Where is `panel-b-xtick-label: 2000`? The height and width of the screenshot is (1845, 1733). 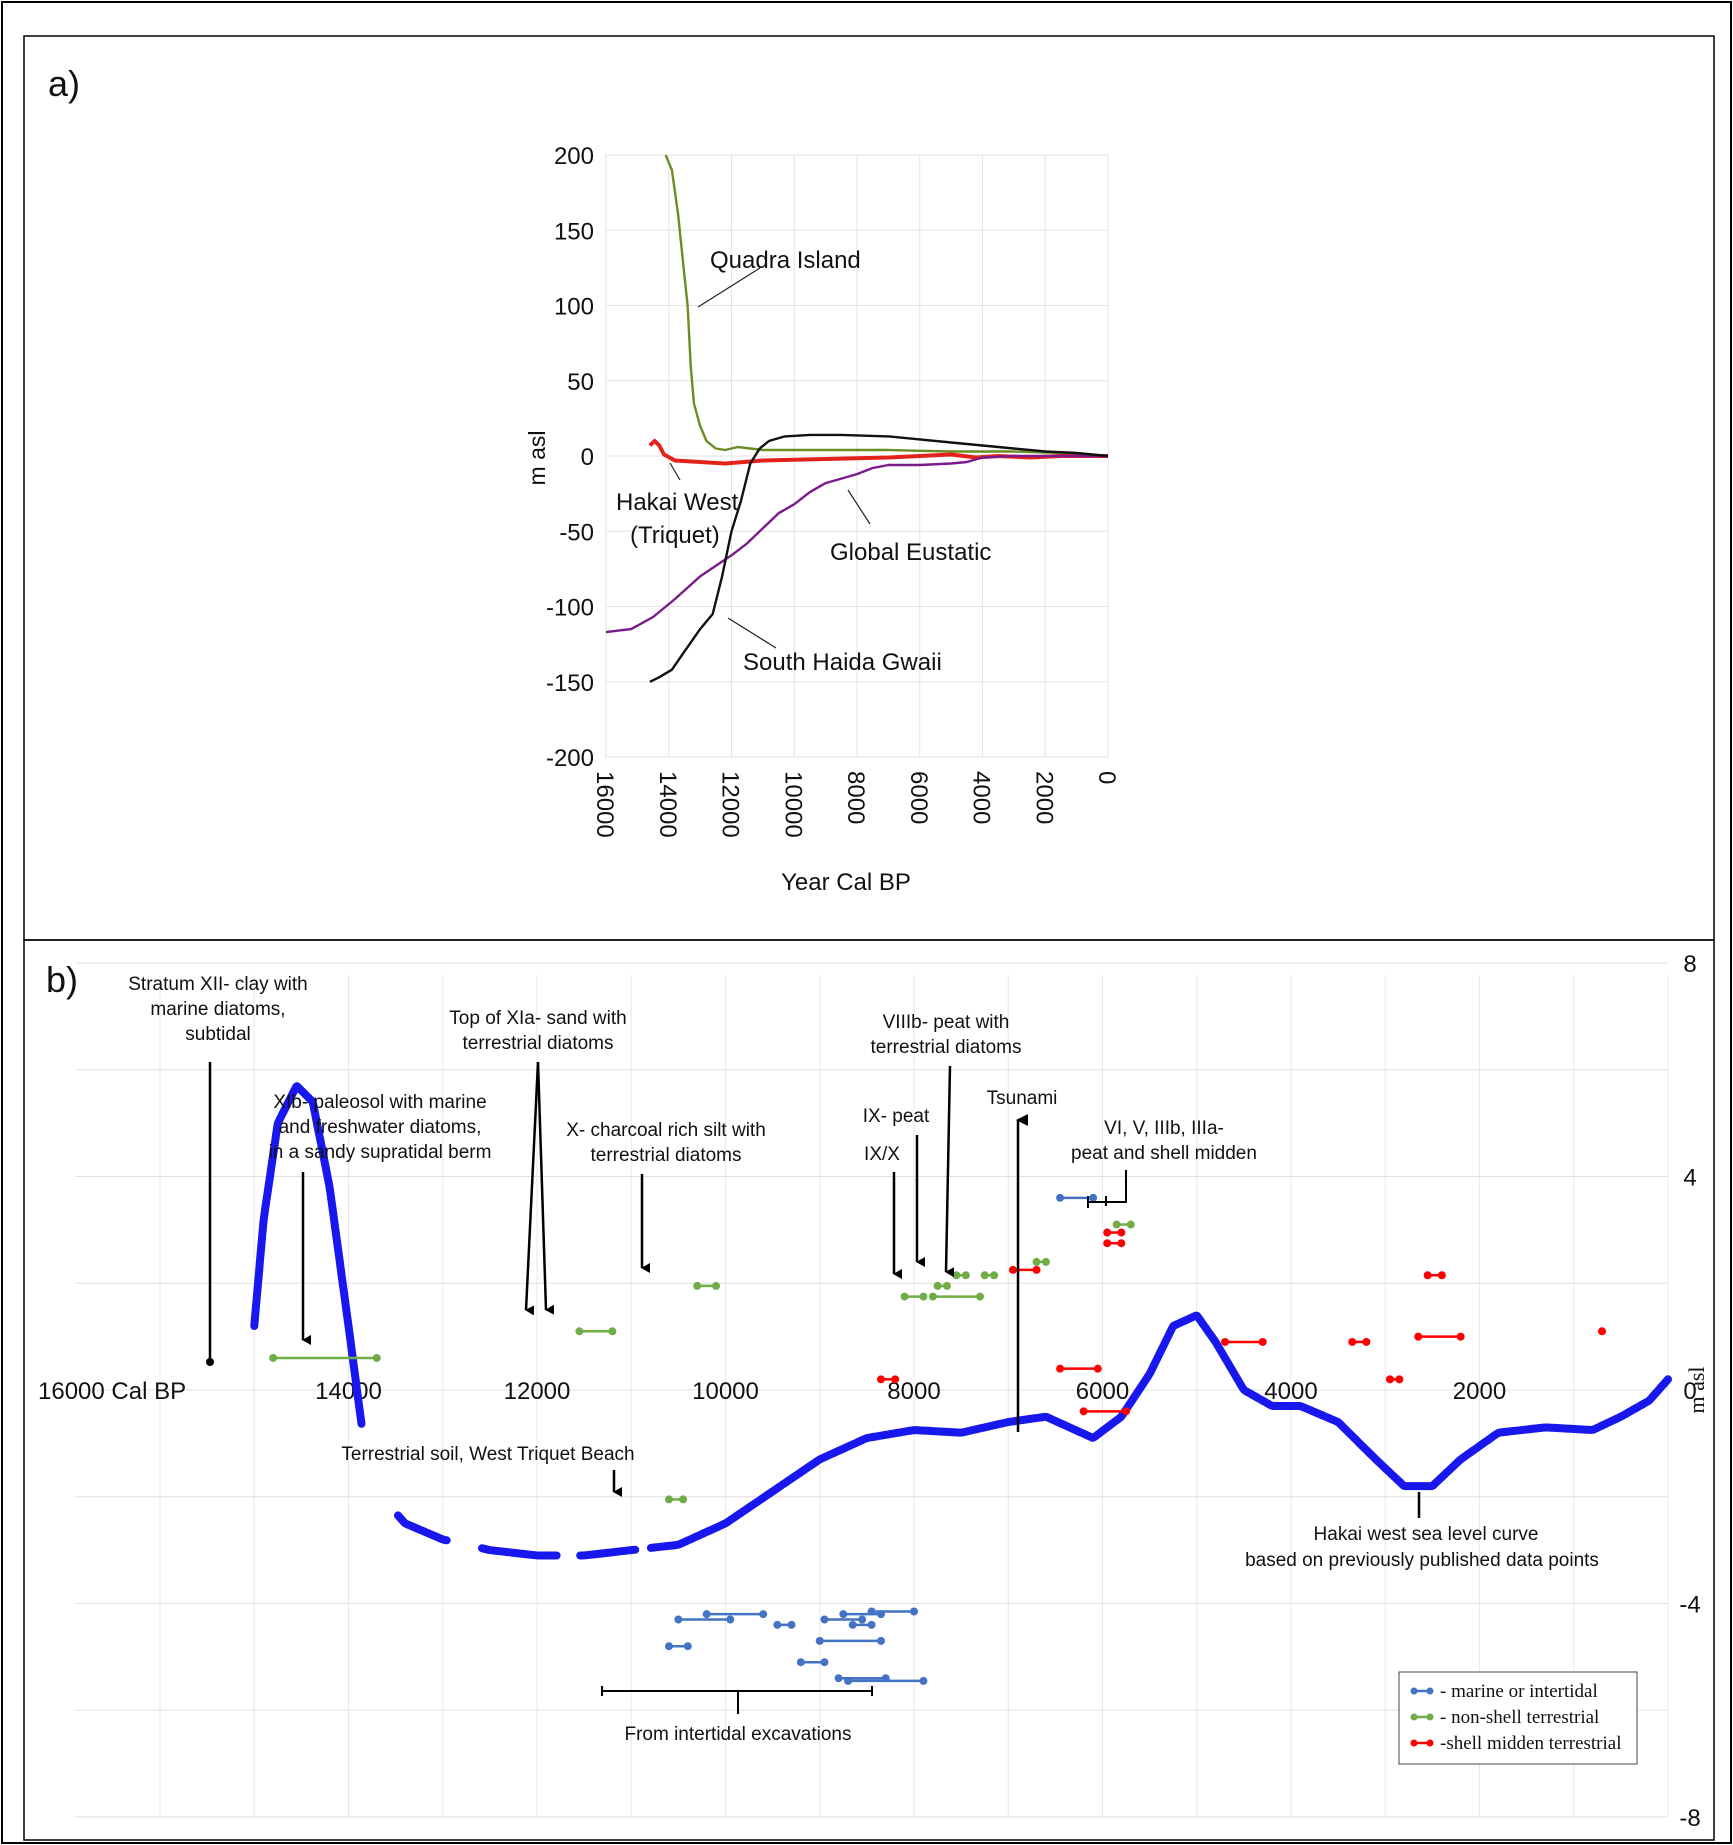
panel-b-xtick-label: 2000 is located at coordinates (1479, 1391).